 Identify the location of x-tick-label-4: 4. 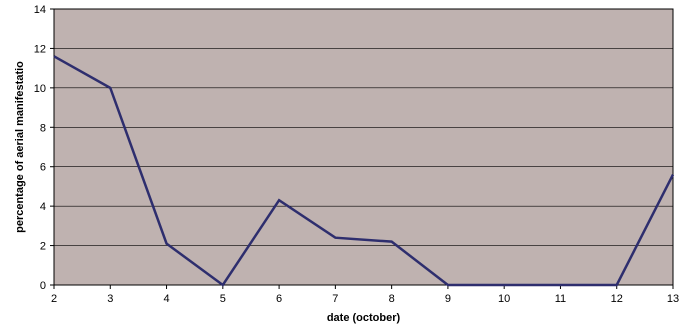
(166, 299).